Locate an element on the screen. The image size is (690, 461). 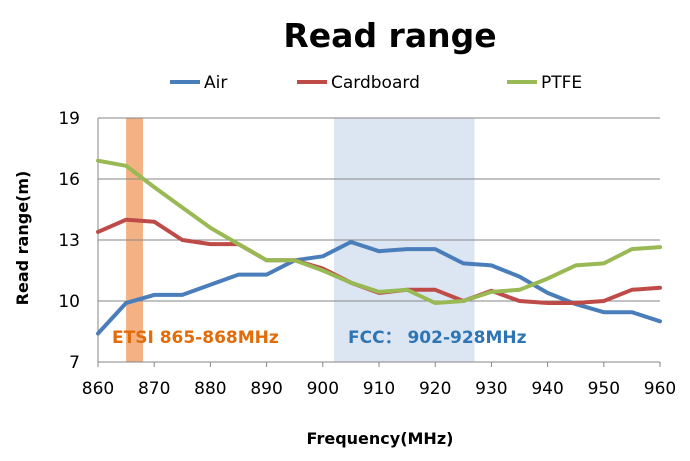
legend-label-cardboard: Cardboard is located at coordinates (375, 83).